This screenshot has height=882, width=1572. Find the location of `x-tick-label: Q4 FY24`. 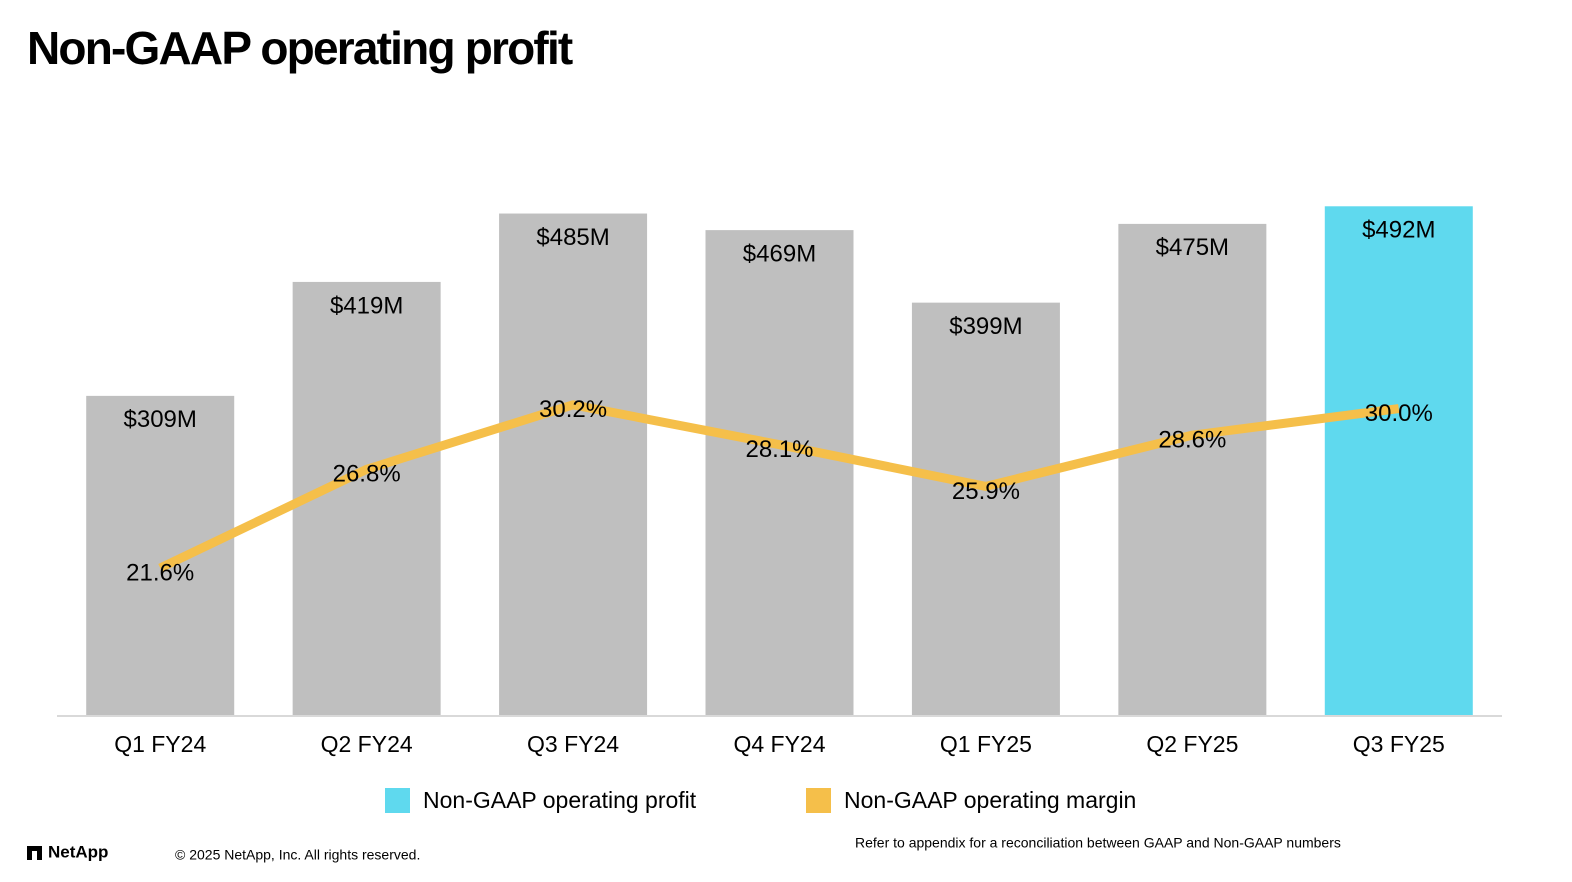

x-tick-label: Q4 FY24 is located at coordinates (779, 744).